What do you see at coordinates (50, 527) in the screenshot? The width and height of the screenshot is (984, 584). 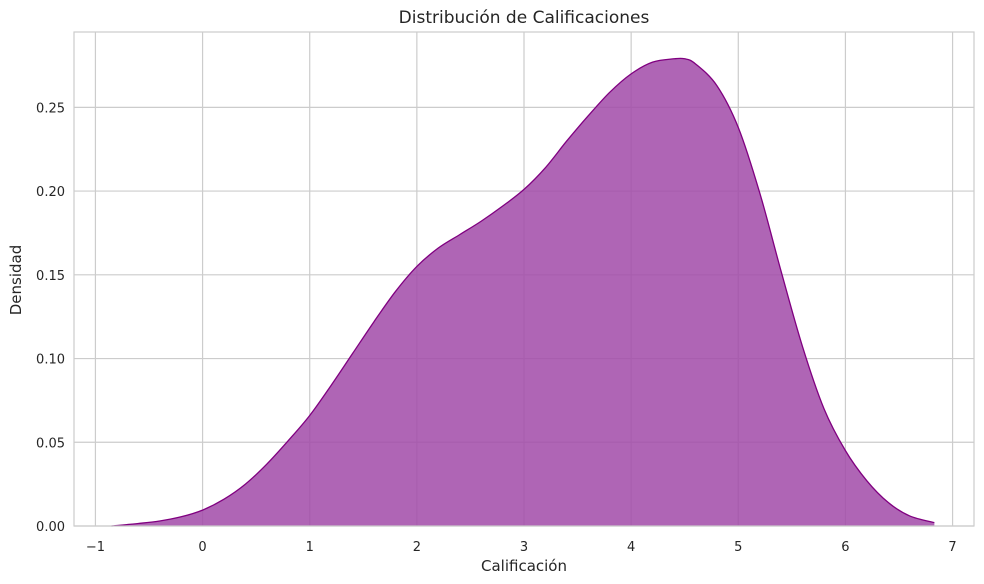 I see `y-tick-label: 0.00` at bounding box center [50, 527].